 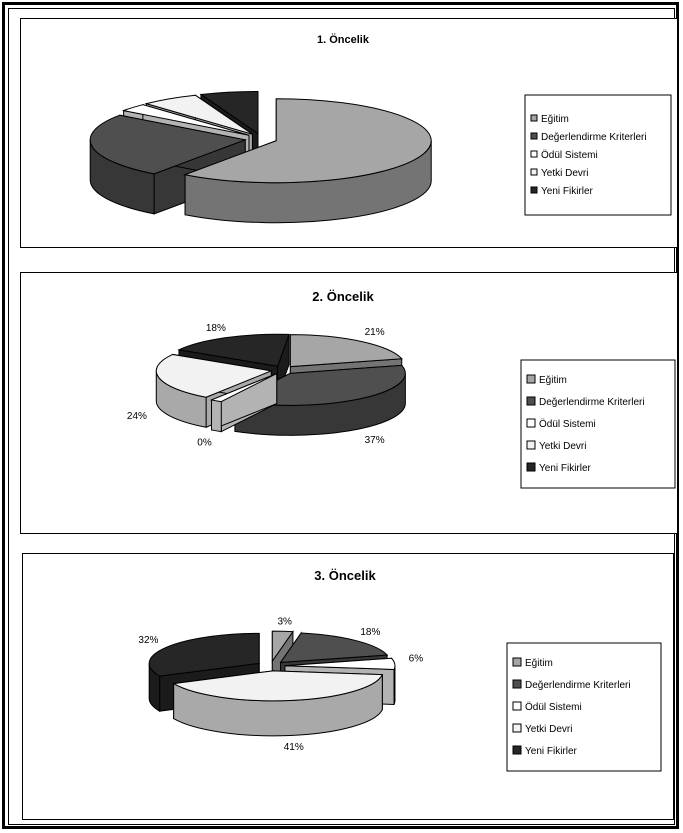 I want to click on data-label: 6%, so click(x=416, y=659).